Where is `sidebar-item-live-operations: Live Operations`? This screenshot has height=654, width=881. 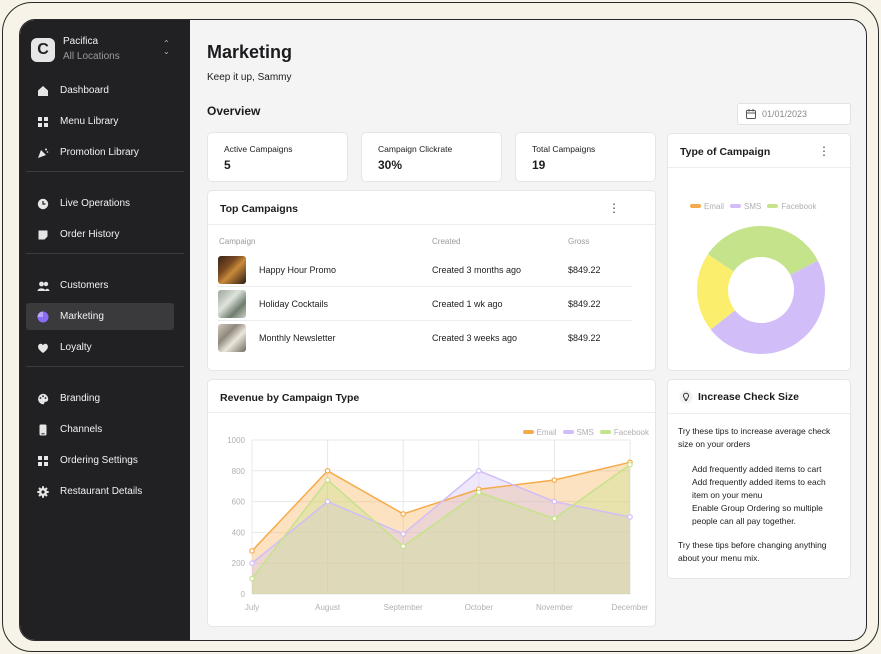 sidebar-item-live-operations: Live Operations is located at coordinates (100, 203).